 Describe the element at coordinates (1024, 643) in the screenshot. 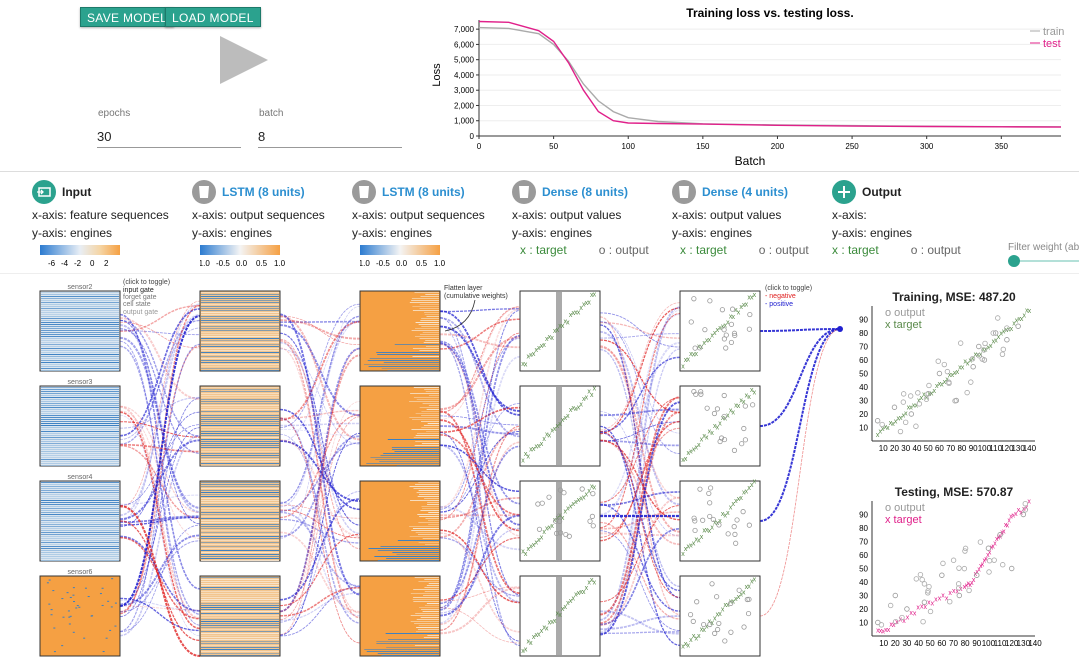

I see `scatter-x-tick: 130` at that location.